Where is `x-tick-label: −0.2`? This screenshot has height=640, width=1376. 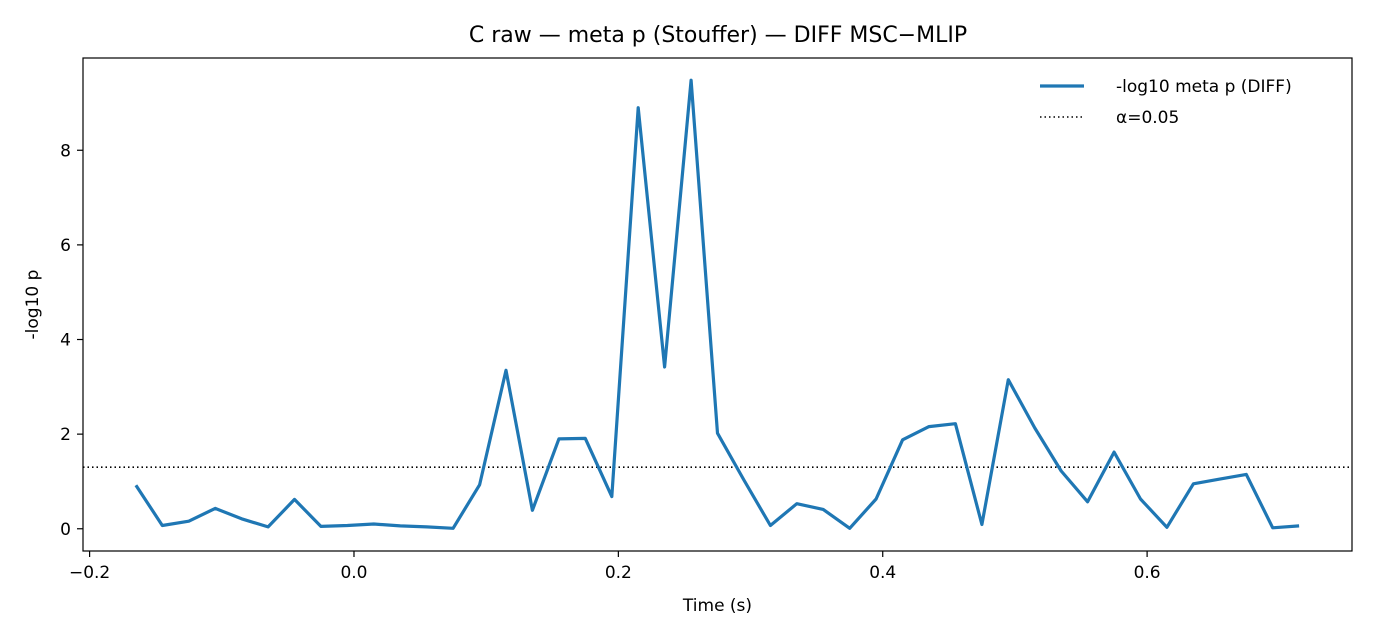
x-tick-label: −0.2 is located at coordinates (89, 573).